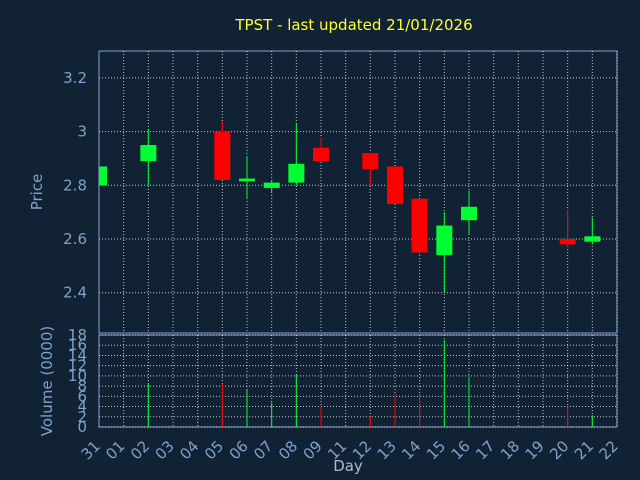 This screenshot has height=480, width=640. Describe the element at coordinates (387, 450) in the screenshot. I see `x-tick-label: 13` at that location.